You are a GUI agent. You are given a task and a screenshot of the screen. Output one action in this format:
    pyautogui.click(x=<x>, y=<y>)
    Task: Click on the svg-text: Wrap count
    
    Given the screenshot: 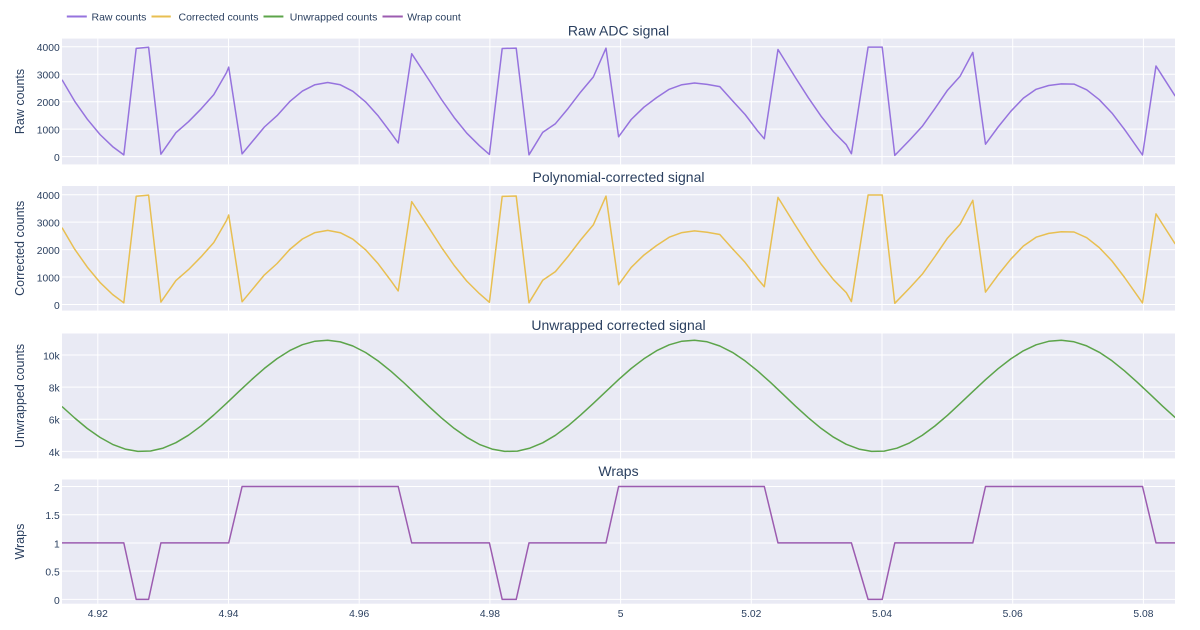 What is the action you would take?
    pyautogui.click(x=434, y=17)
    